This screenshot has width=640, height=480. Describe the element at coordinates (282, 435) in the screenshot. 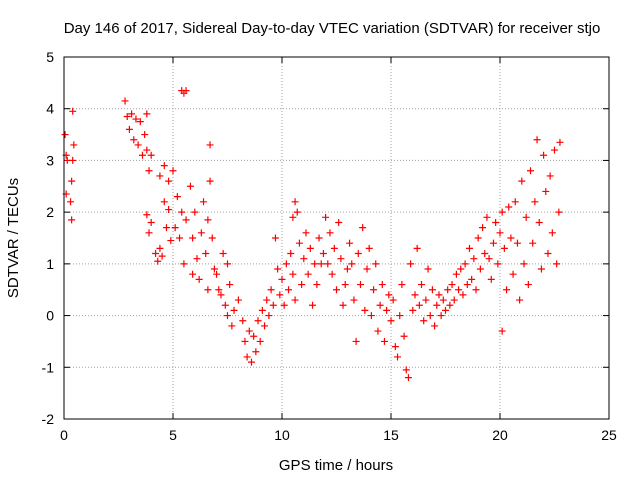

I see `x-tick-label: 10` at that location.